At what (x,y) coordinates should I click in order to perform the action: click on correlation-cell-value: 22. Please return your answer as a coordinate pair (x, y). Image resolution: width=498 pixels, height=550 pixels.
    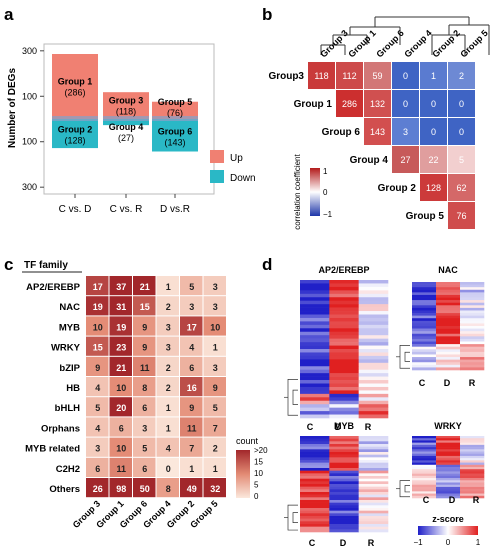
    Looking at the image, I should click on (433, 160).